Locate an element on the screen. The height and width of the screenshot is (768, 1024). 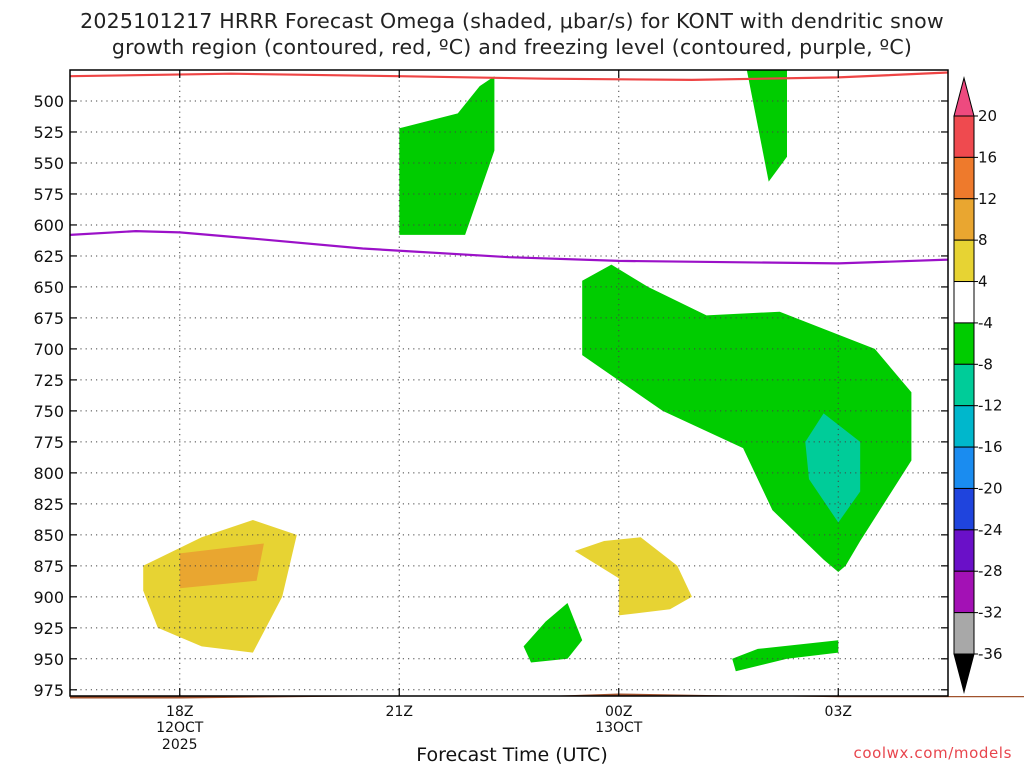
colorbar-label-8: -16 is located at coordinates (990, 447).